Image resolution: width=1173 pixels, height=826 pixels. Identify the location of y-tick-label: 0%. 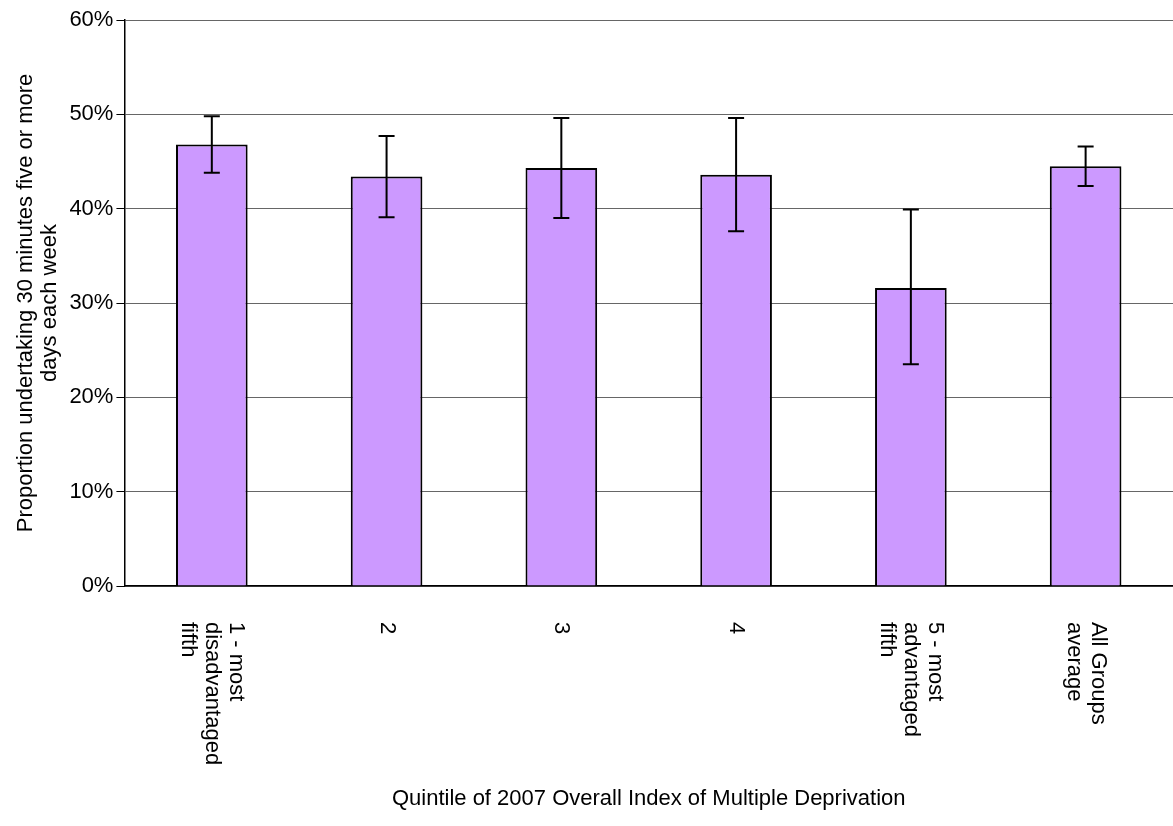
(97, 585).